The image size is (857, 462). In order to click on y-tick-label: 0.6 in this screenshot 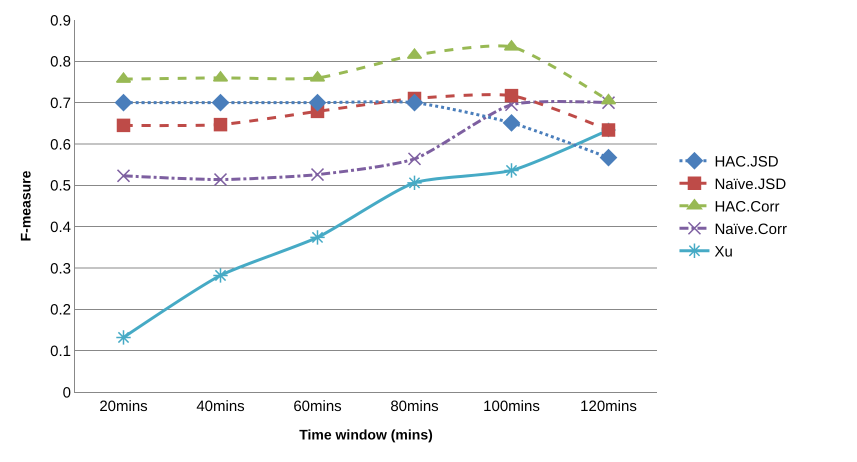, I will do `click(60, 145)`.